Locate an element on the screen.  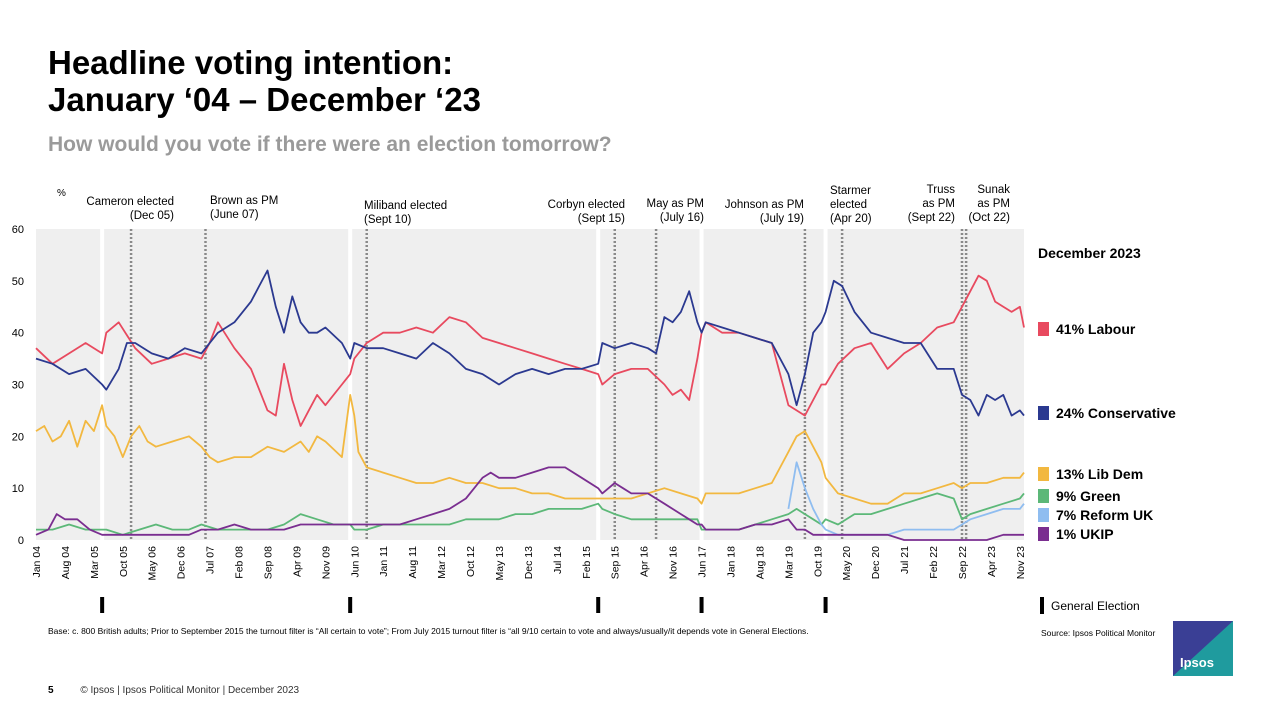
series-line-ukip is located at coordinates (529, 503).